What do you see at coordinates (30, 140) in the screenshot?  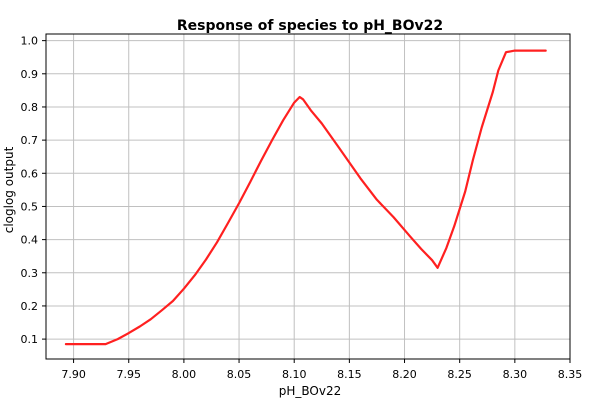 I see `y-tick-label: 0.7` at bounding box center [30, 140].